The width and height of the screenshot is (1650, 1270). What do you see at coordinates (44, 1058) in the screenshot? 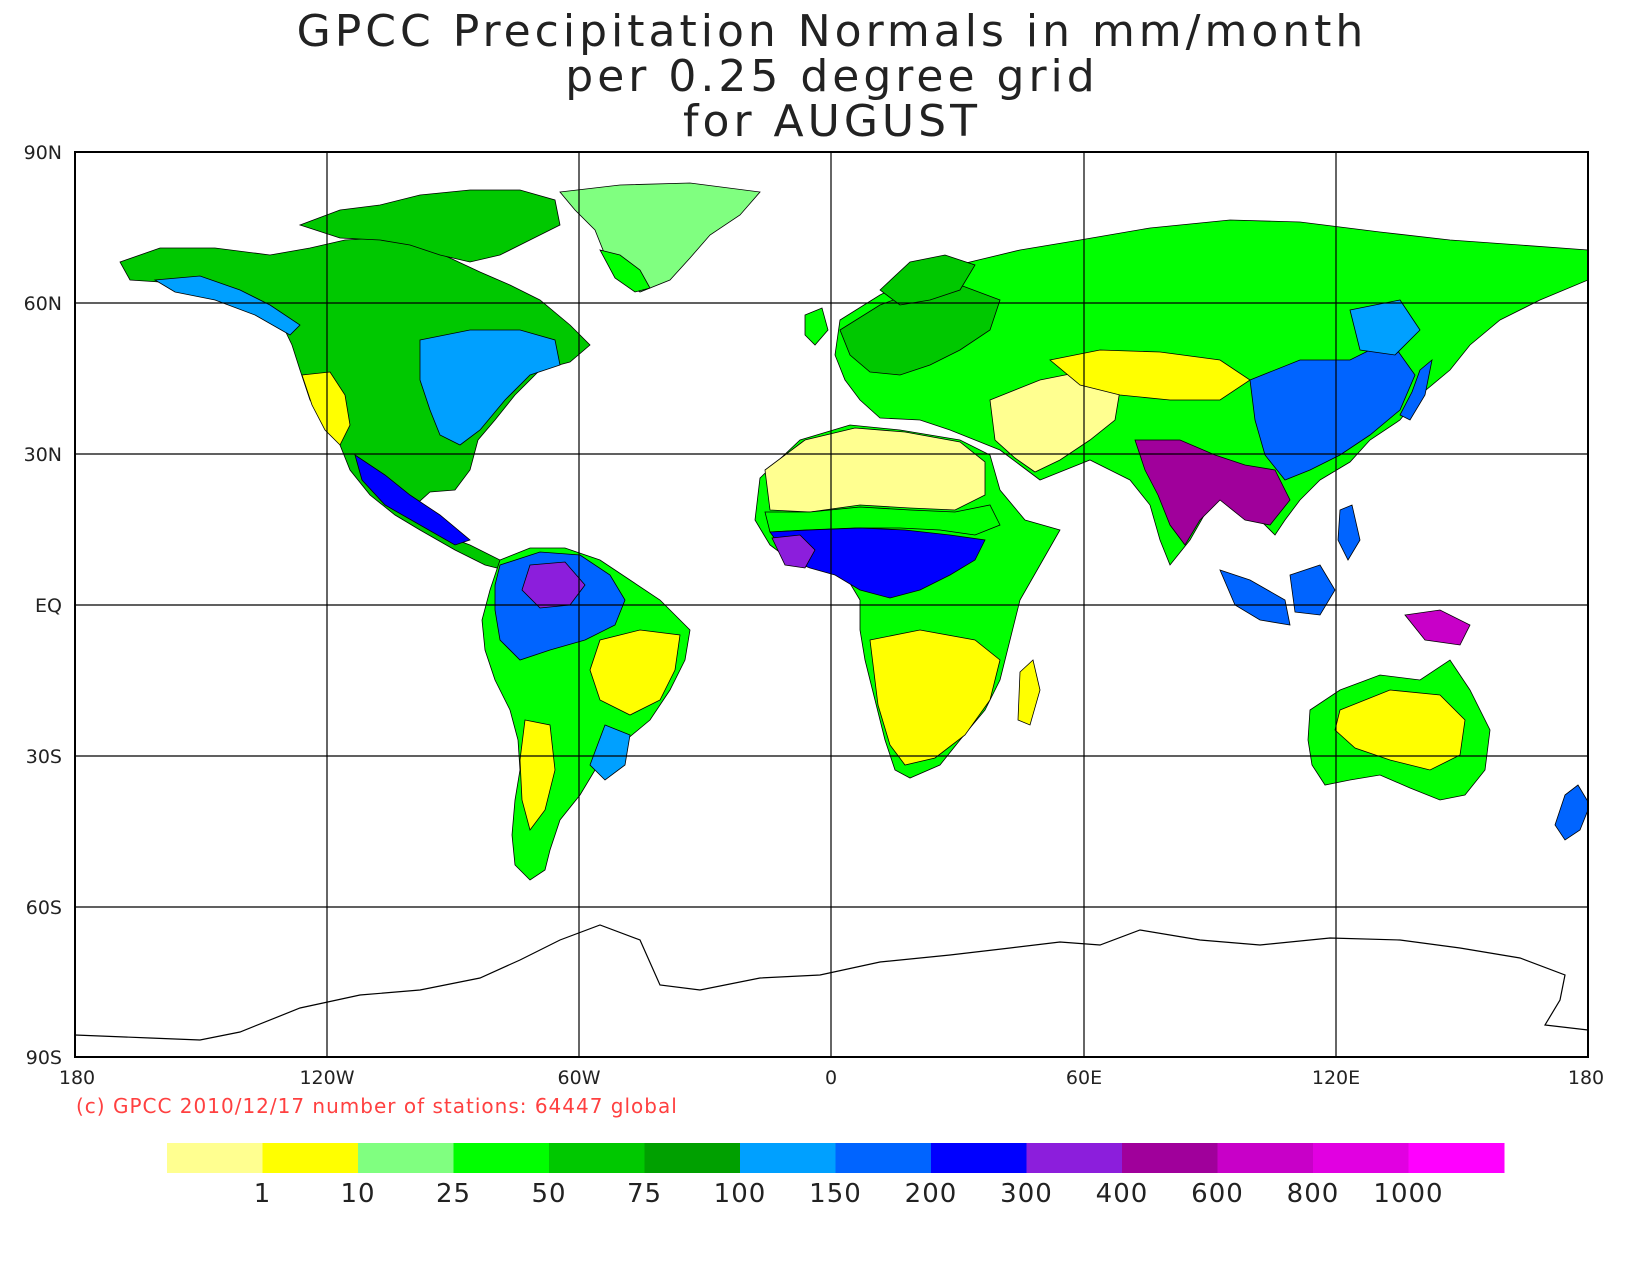
I see `lat-label-90s: 90S` at bounding box center [44, 1058].